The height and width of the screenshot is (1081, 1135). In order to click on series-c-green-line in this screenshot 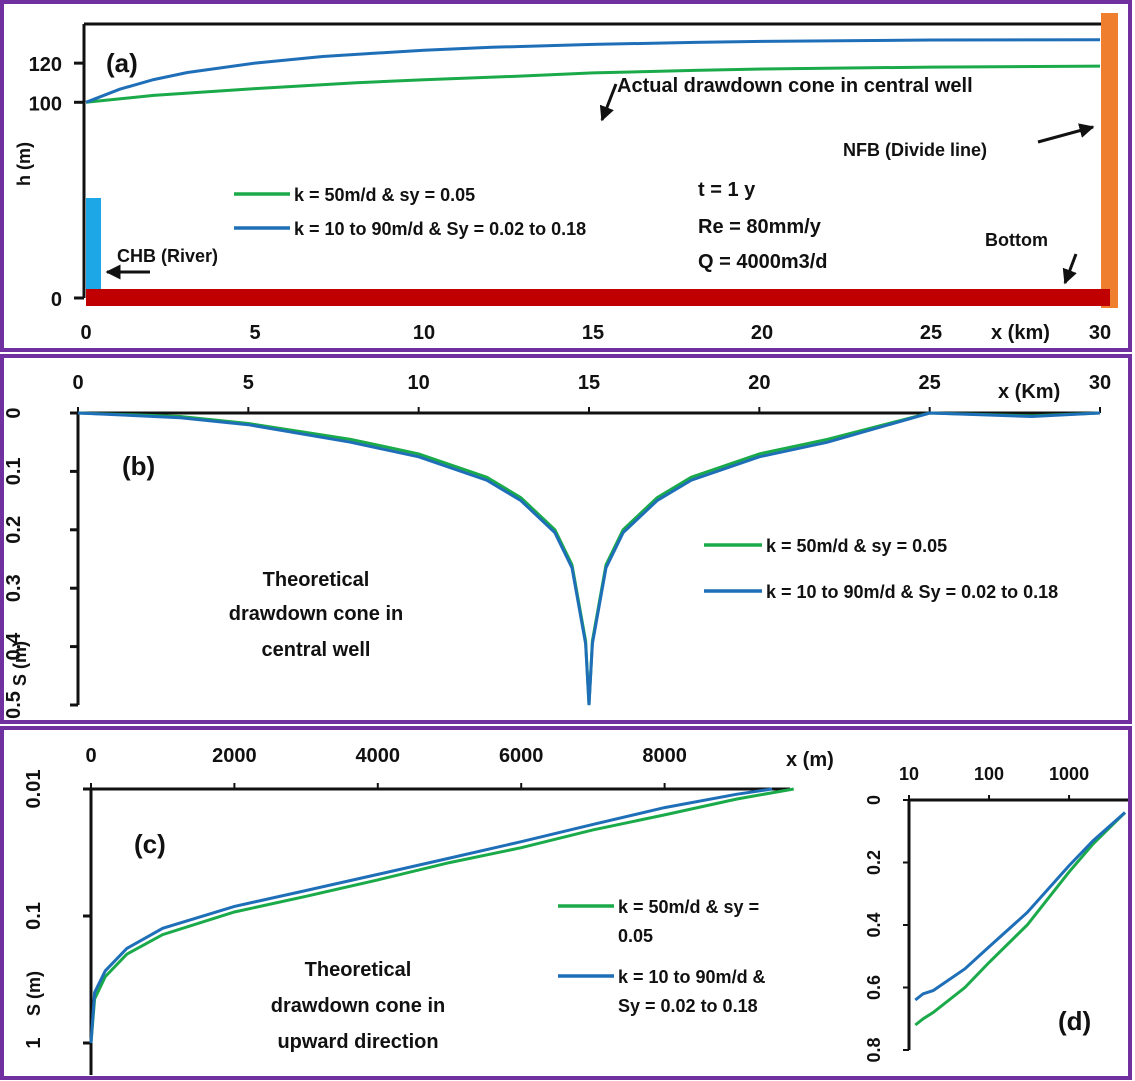, I will do `click(441, 915)`.